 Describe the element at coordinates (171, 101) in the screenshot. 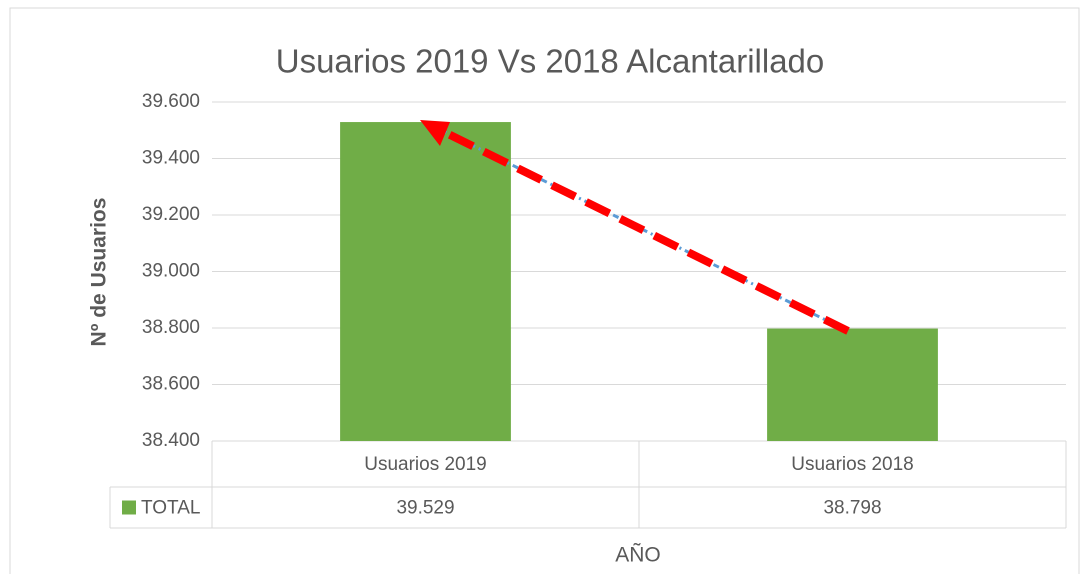

I see `y-tick-label: 39.600` at that location.